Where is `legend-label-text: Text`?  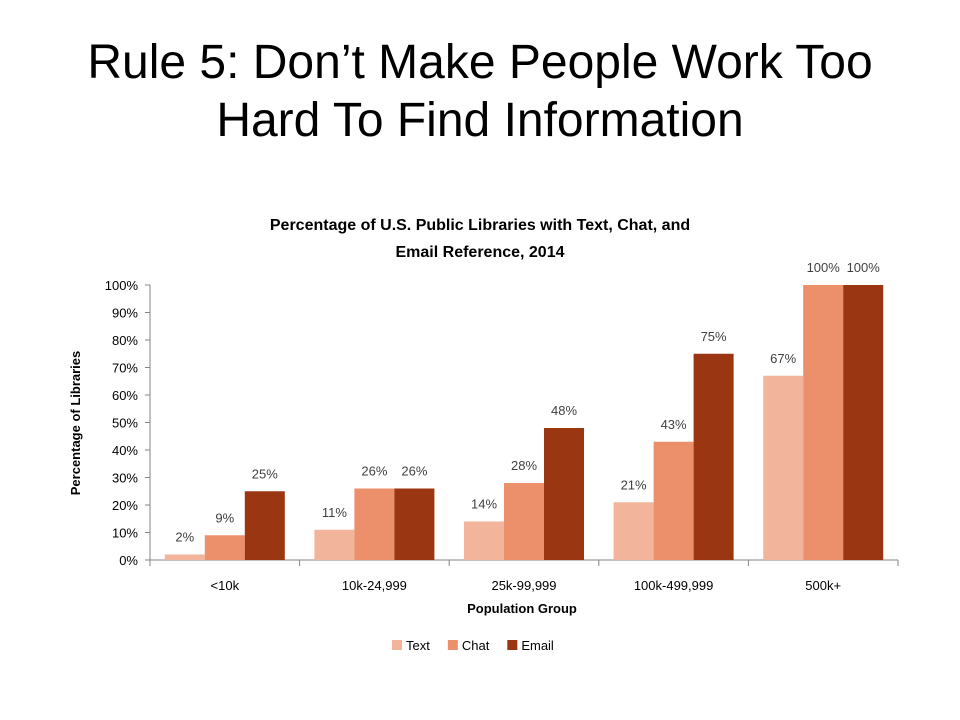
legend-label-text: Text is located at coordinates (418, 645).